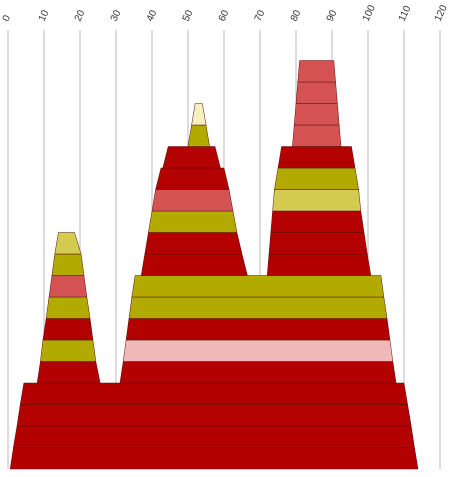  What do you see at coordinates (188, 15) in the screenshot?
I see `x-tick-label: 50` at bounding box center [188, 15].